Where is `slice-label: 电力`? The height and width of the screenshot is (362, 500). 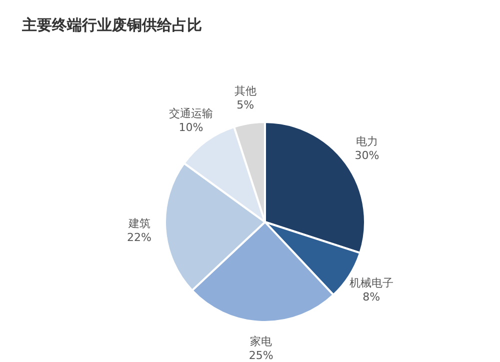 slice-label: 电力 is located at coordinates (367, 141).